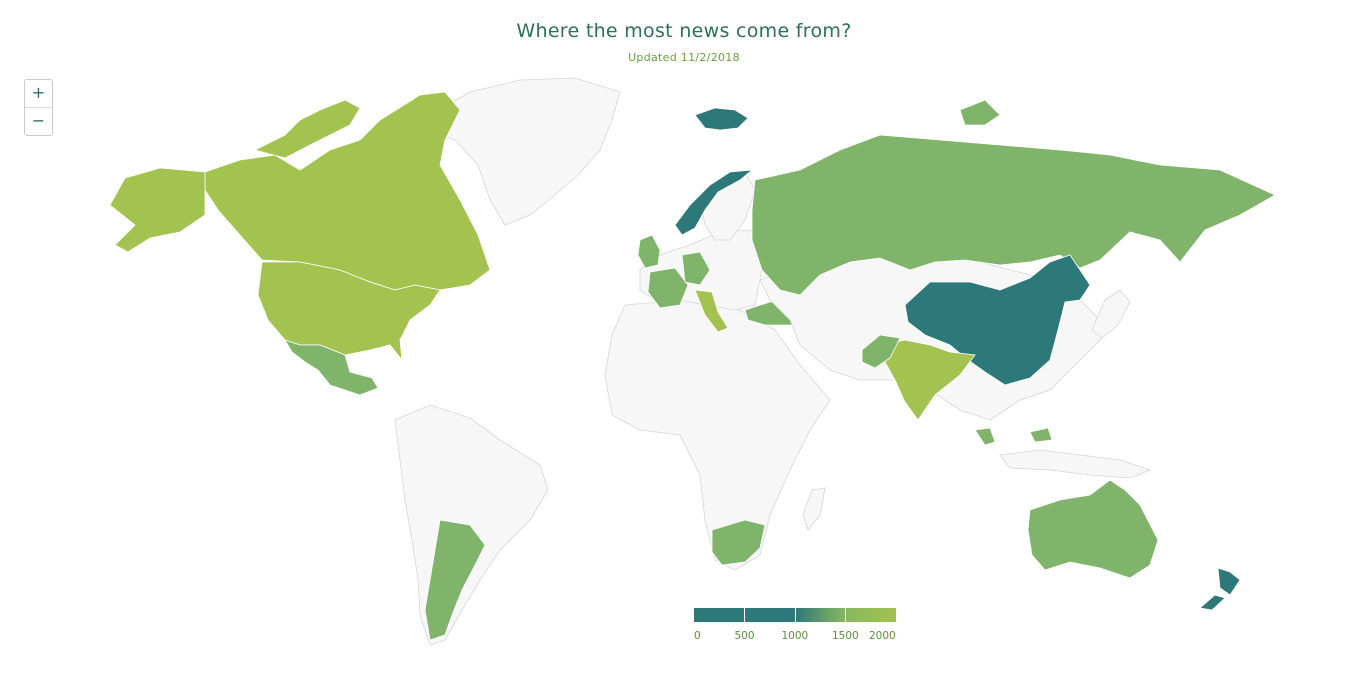  What do you see at coordinates (307, 129) in the screenshot?
I see `region-canada-islands` at bounding box center [307, 129].